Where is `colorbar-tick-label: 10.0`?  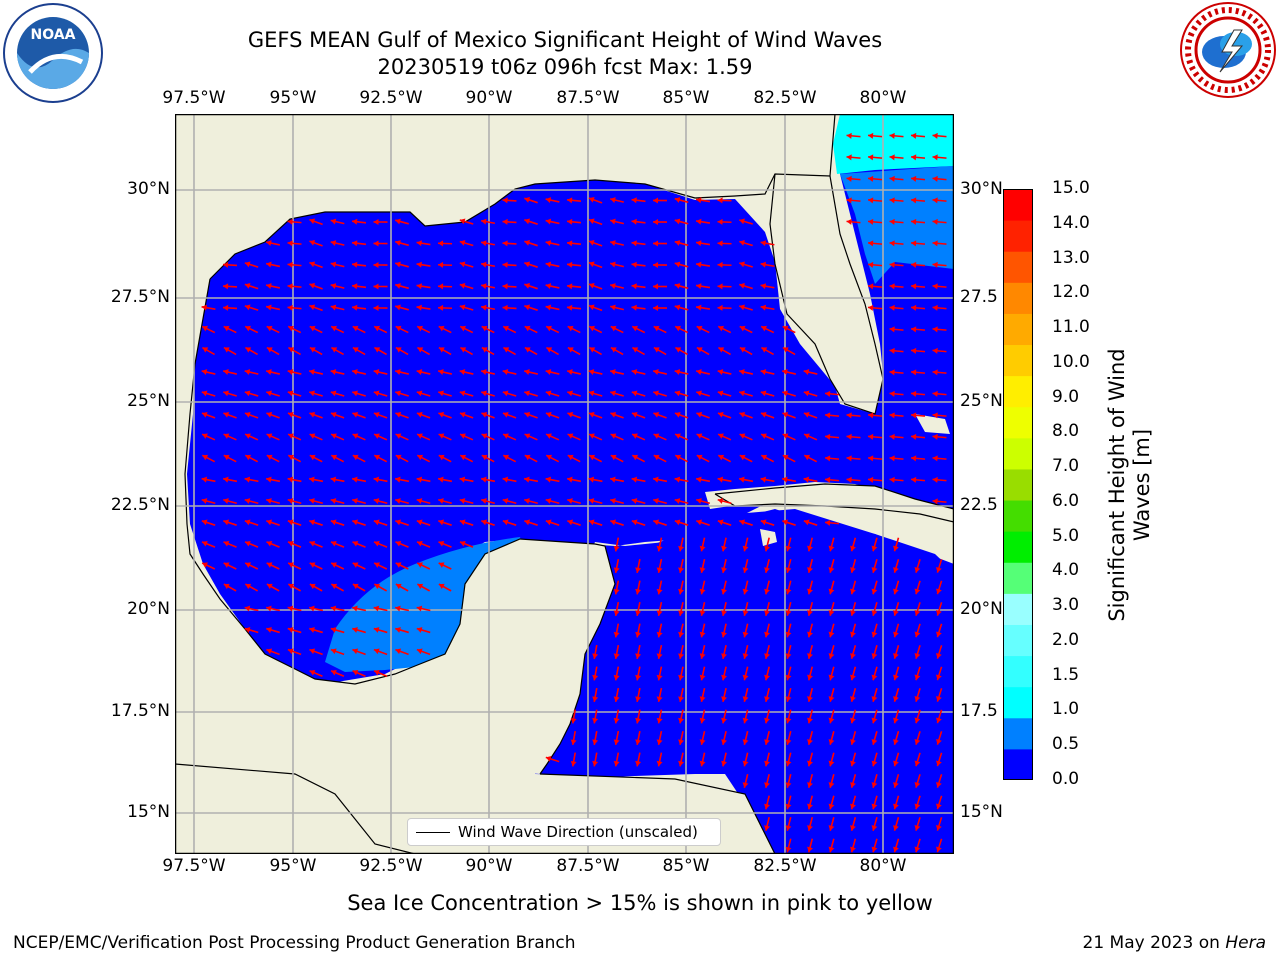 colorbar-tick-label: 10.0 is located at coordinates (1071, 361).